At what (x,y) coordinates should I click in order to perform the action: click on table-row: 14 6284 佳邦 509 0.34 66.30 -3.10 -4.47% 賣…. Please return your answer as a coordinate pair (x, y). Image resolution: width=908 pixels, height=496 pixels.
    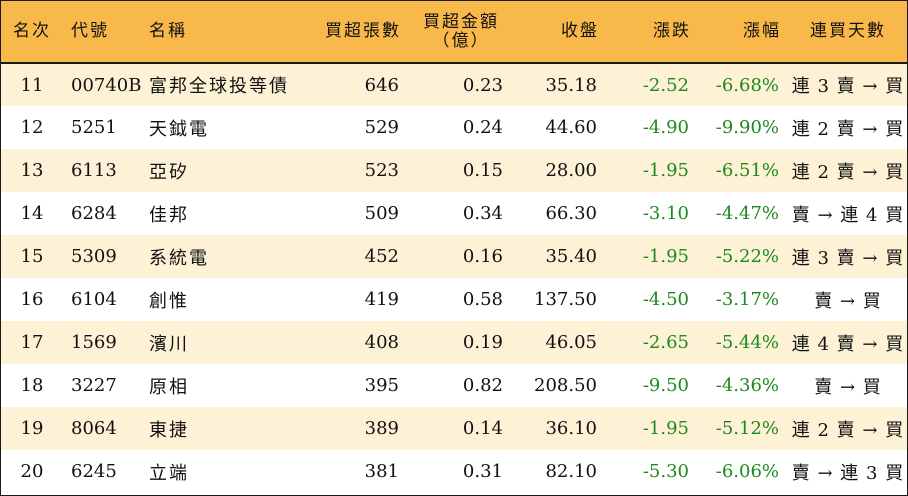
    Looking at the image, I should click on (454, 213).